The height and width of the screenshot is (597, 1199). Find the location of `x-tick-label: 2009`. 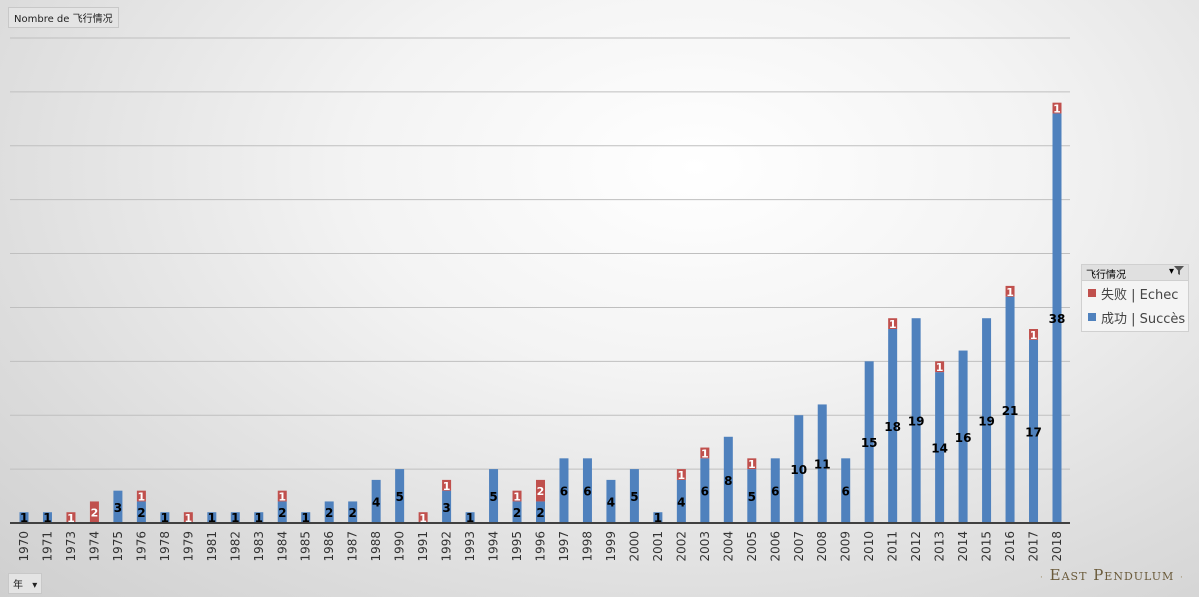

x-tick-label: 2009 is located at coordinates (846, 546).